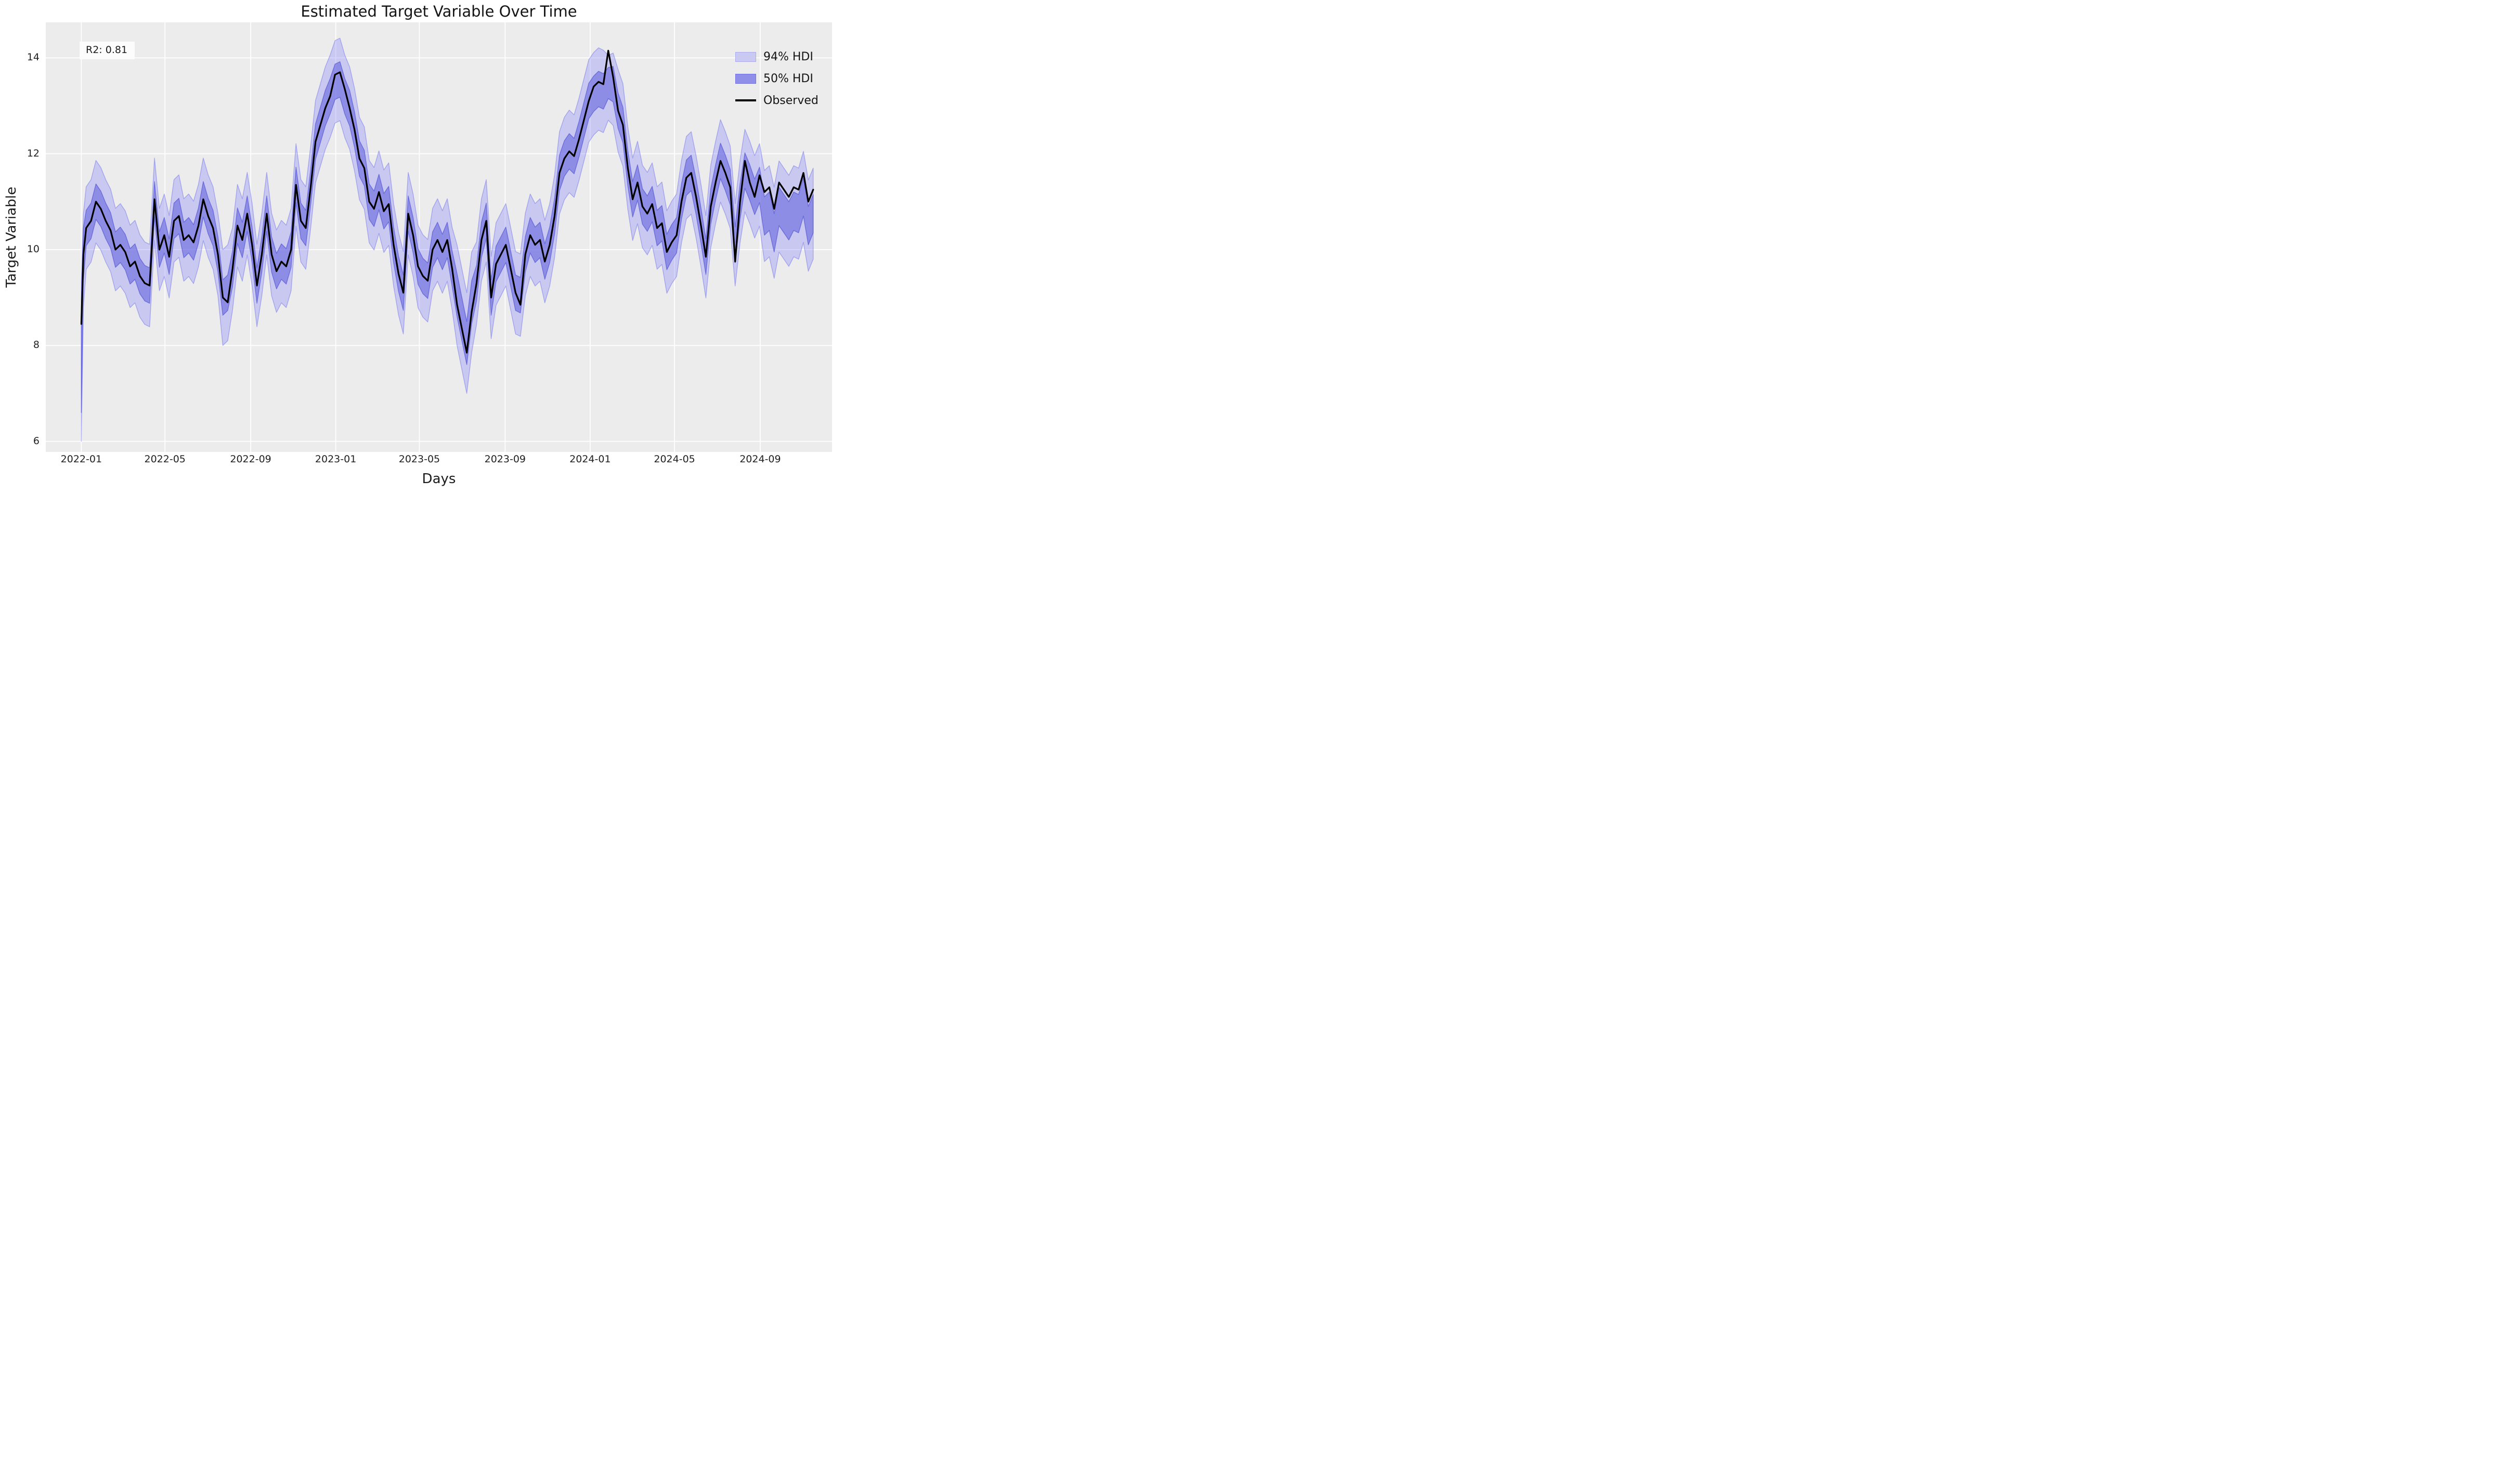 This screenshot has width=2520, height=1480. Describe the element at coordinates (165, 459) in the screenshot. I see `x-tick-label: 2022-05` at that location.